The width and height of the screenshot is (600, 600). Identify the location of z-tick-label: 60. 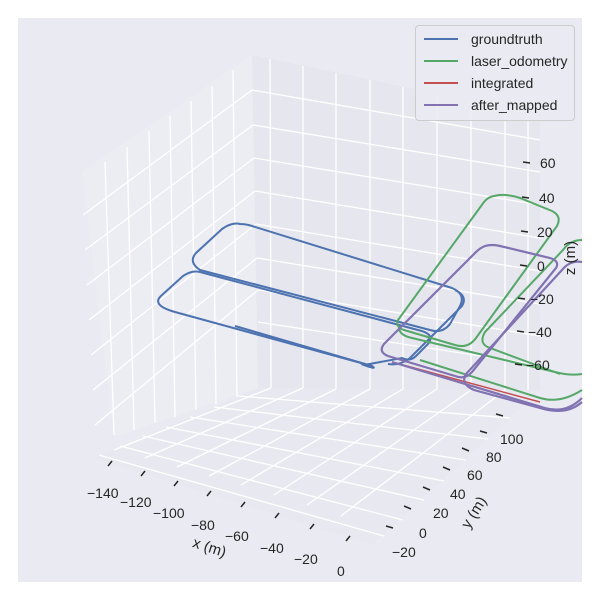
(548, 163).